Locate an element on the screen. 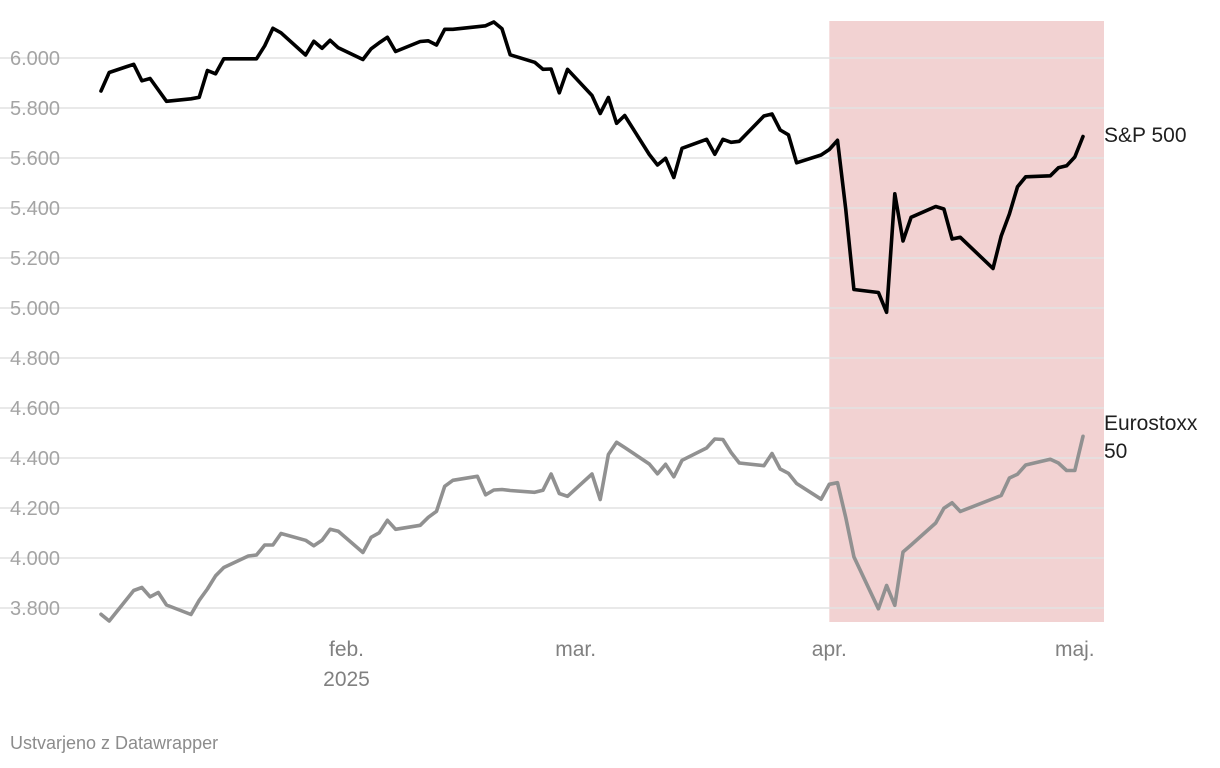 This screenshot has height=768, width=1220. series-label: Eurostoxx is located at coordinates (1151, 423).